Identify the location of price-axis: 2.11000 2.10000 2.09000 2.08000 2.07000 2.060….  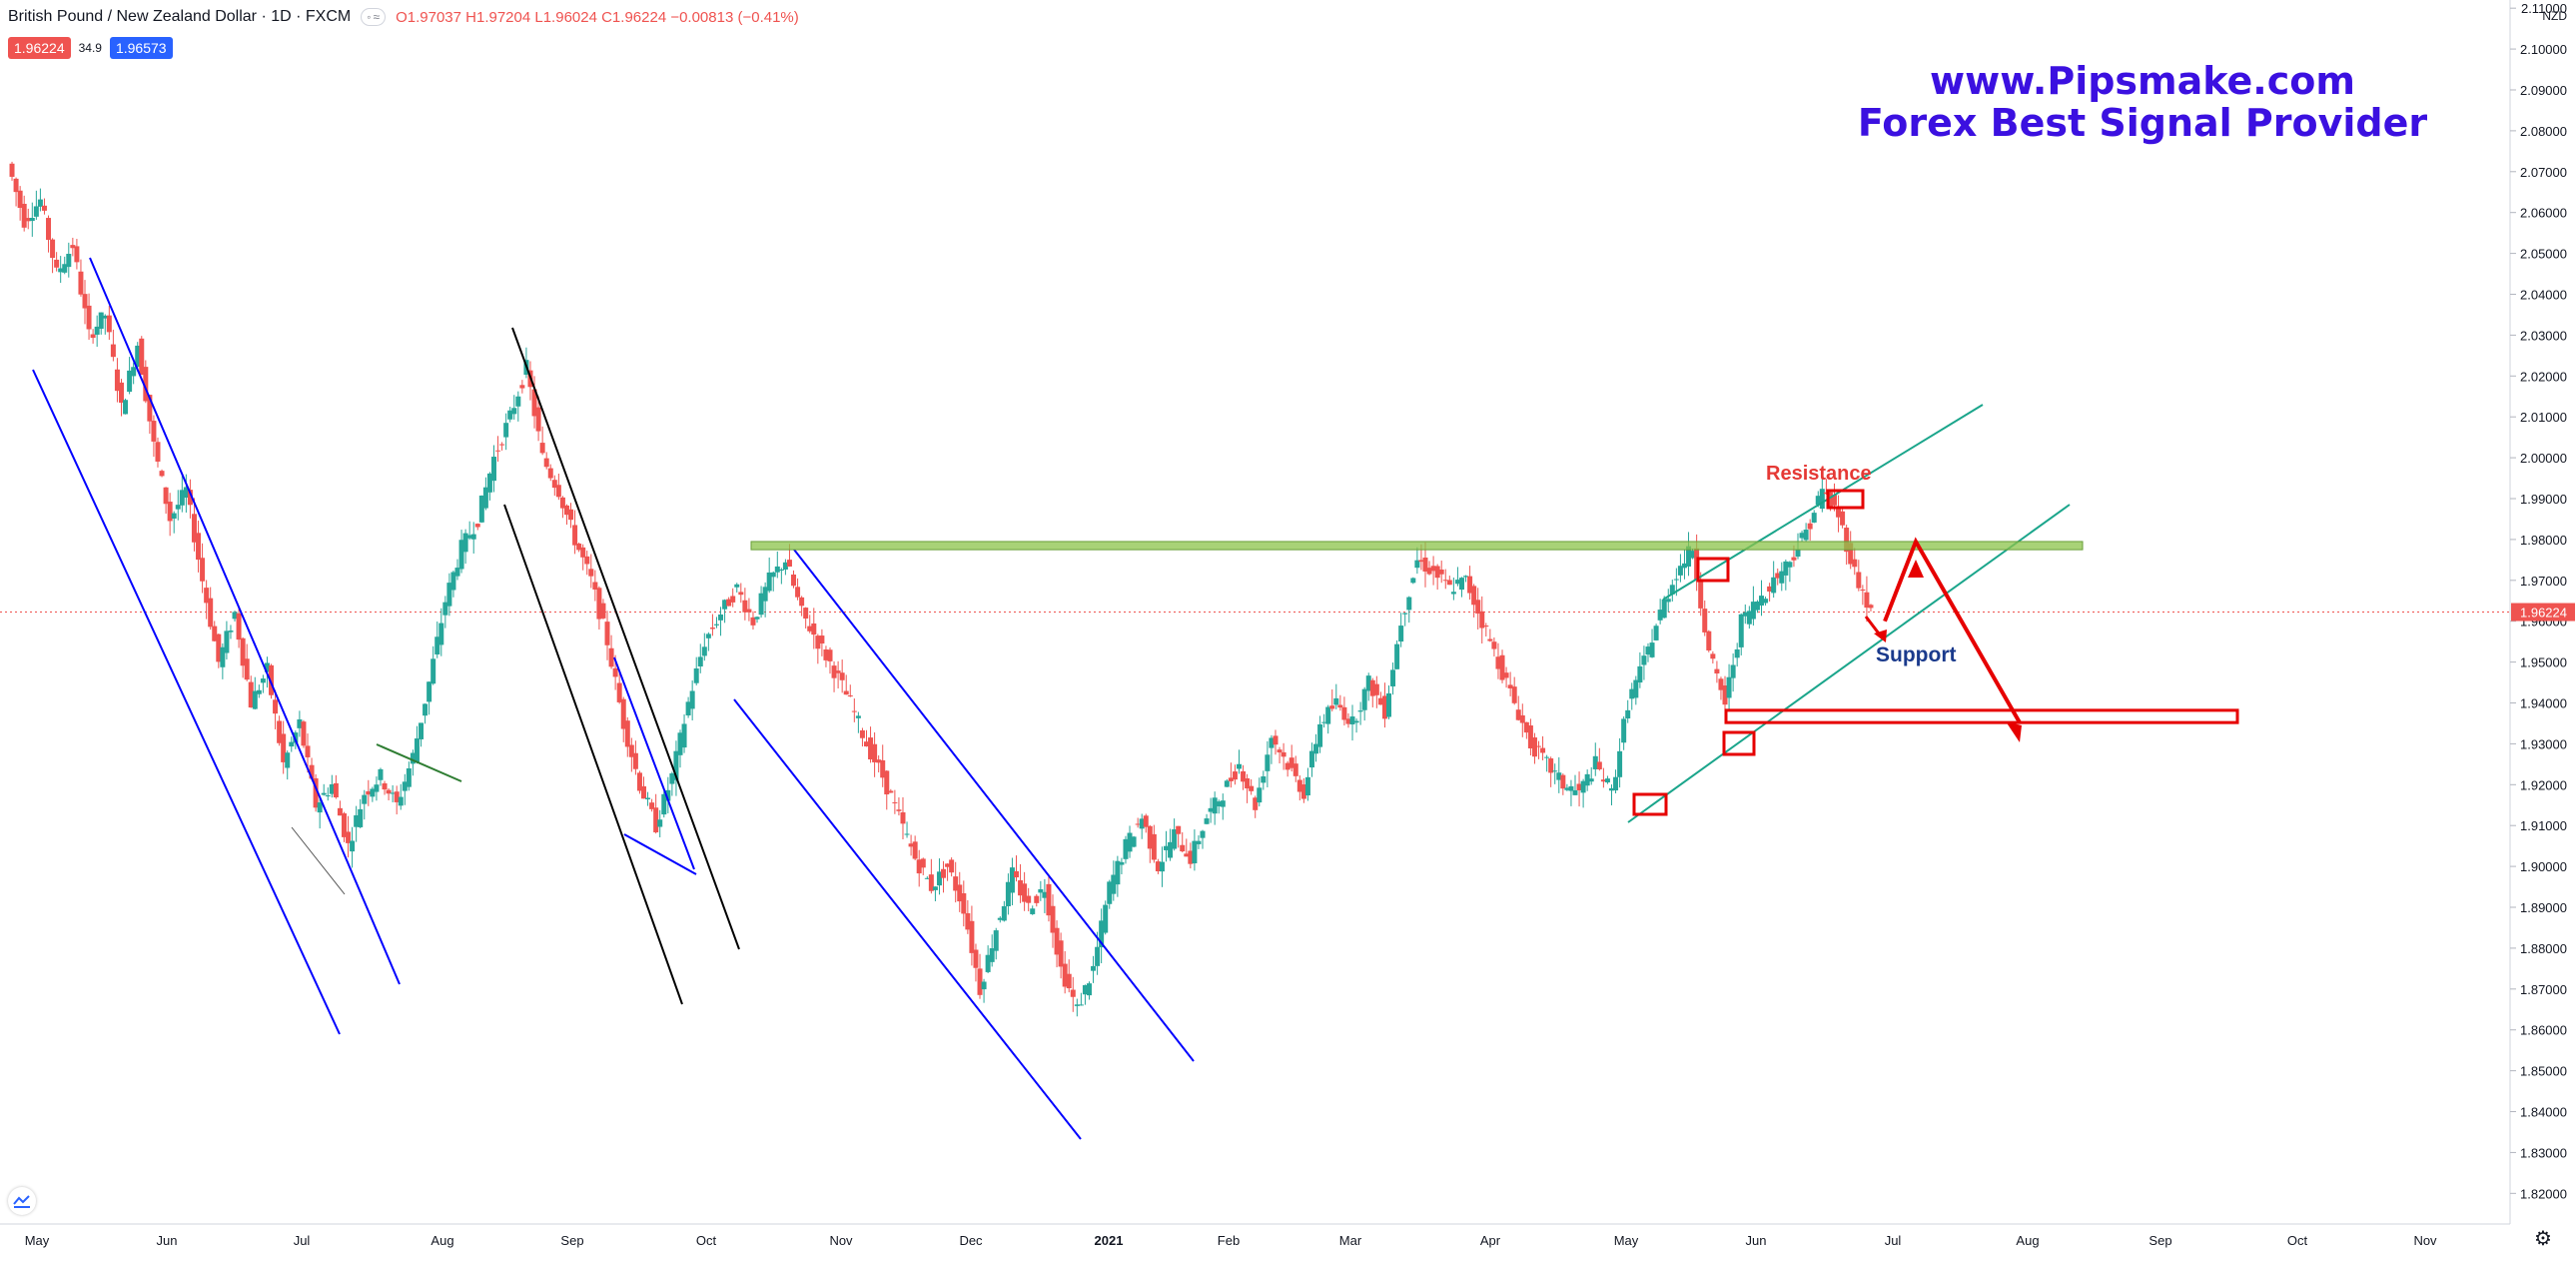
(2543, 630).